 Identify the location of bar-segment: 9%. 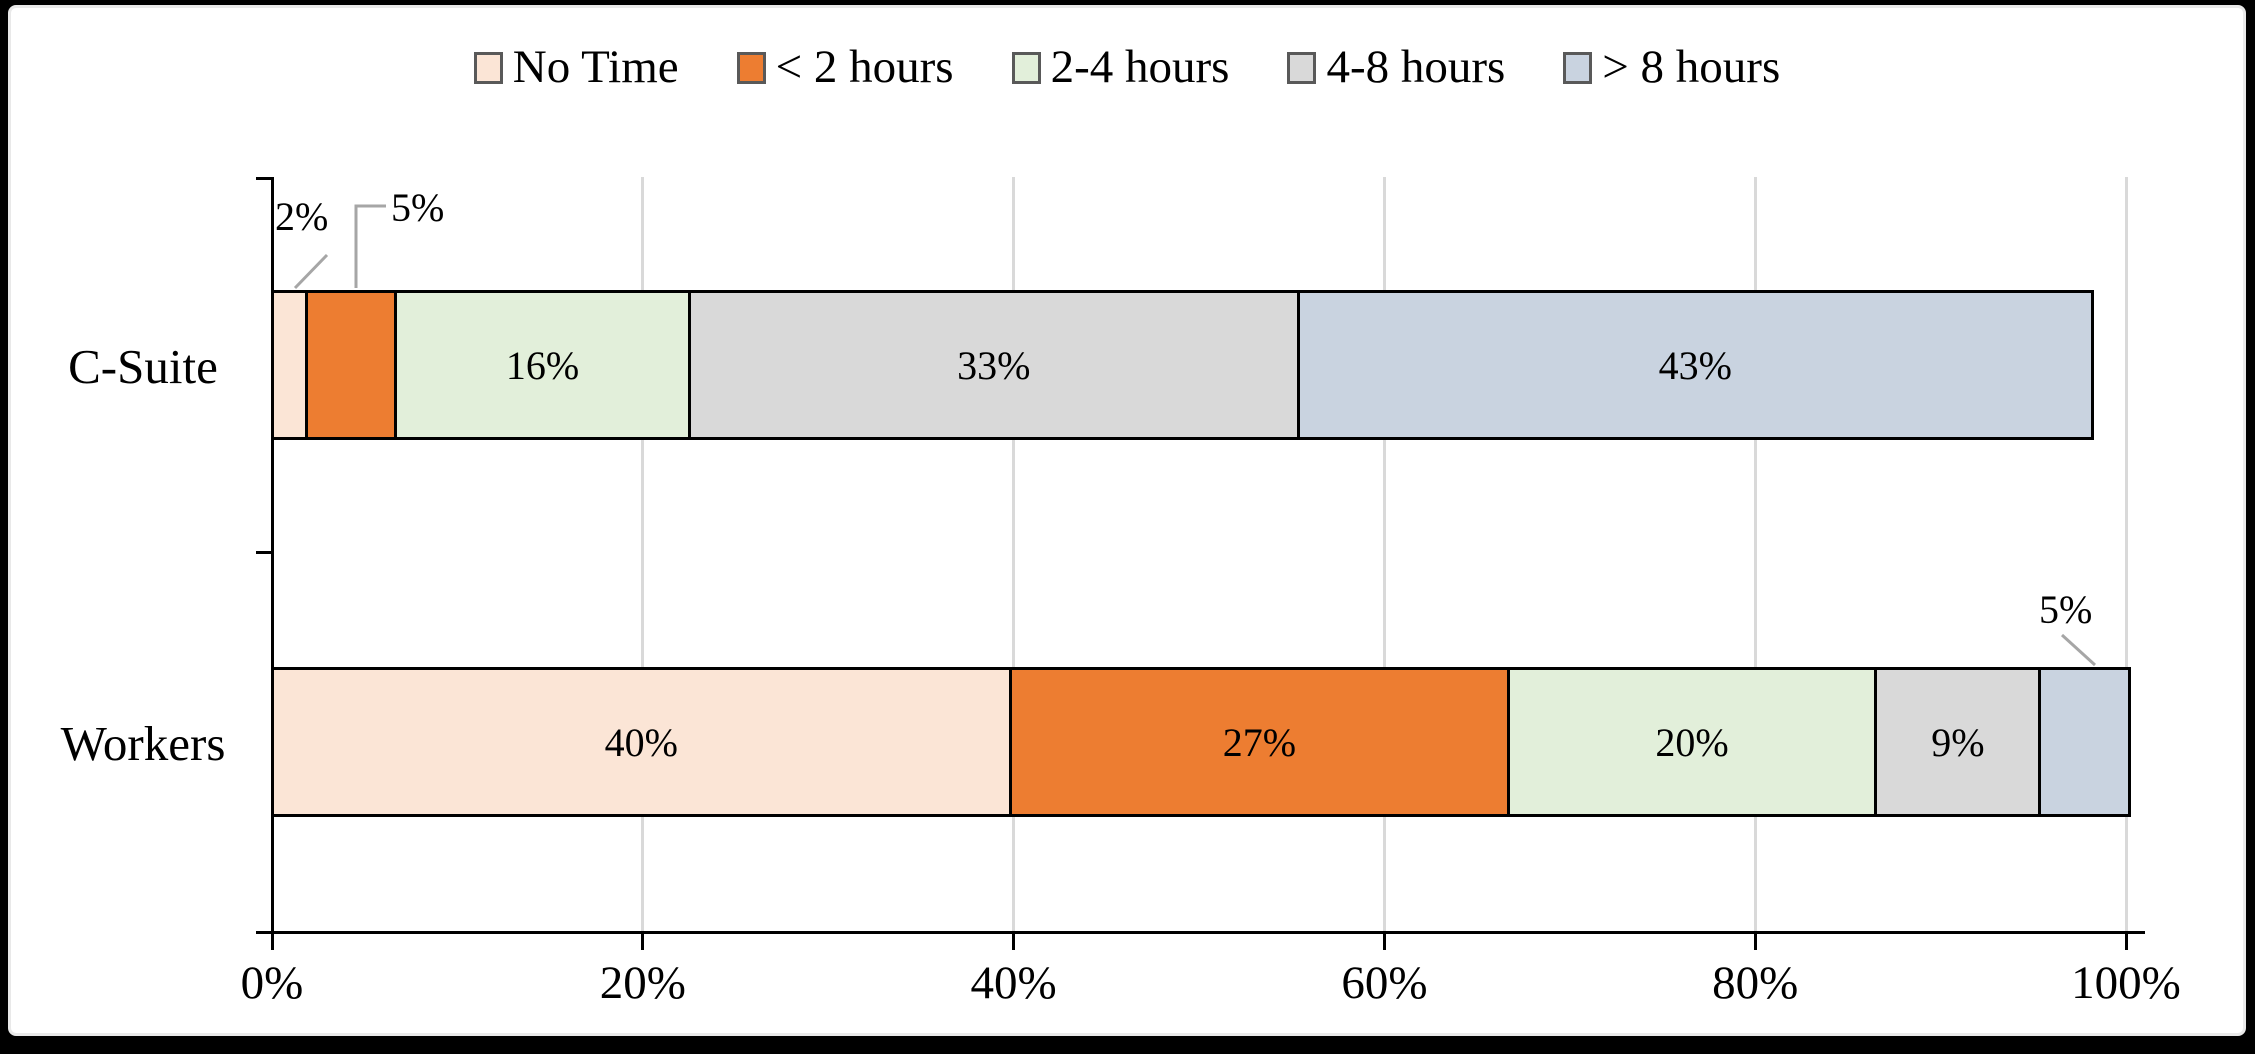
(1958, 742).